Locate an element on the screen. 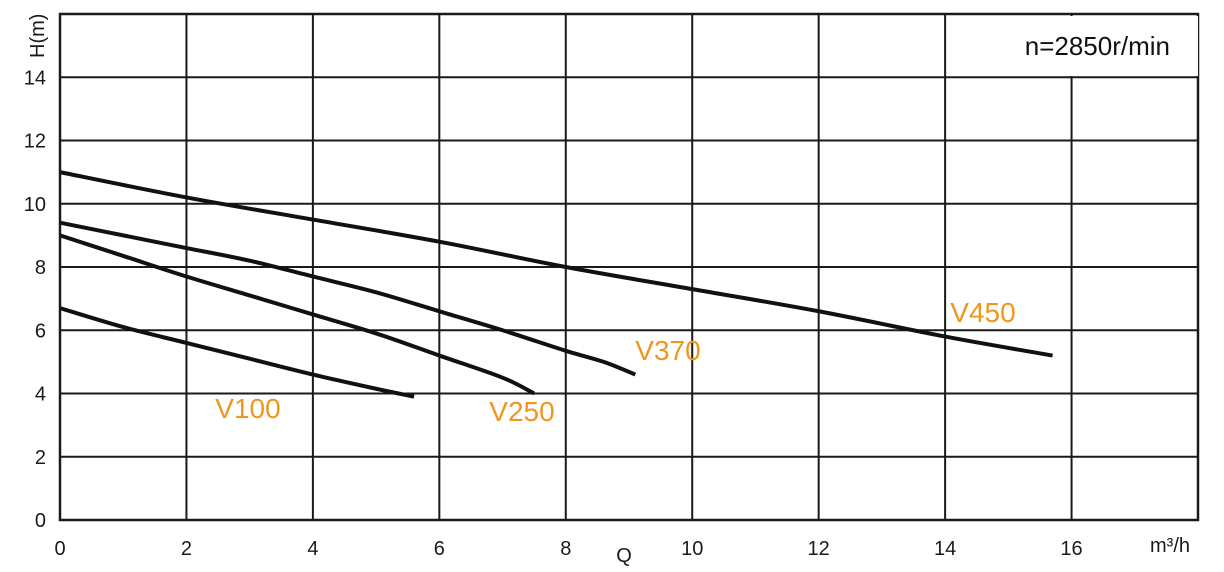  speed-box is located at coordinates (1080, 46).